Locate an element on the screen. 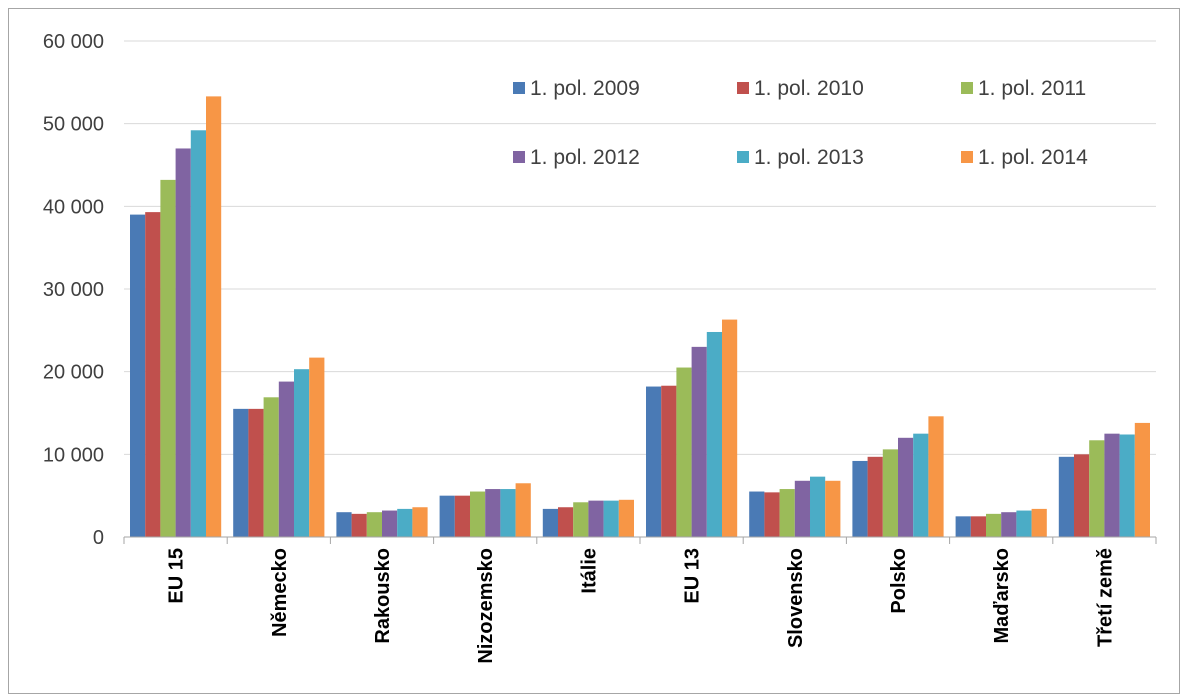 Image resolution: width=1184 pixels, height=697 pixels. x-category-label: Třetí země is located at coordinates (1105, 597).